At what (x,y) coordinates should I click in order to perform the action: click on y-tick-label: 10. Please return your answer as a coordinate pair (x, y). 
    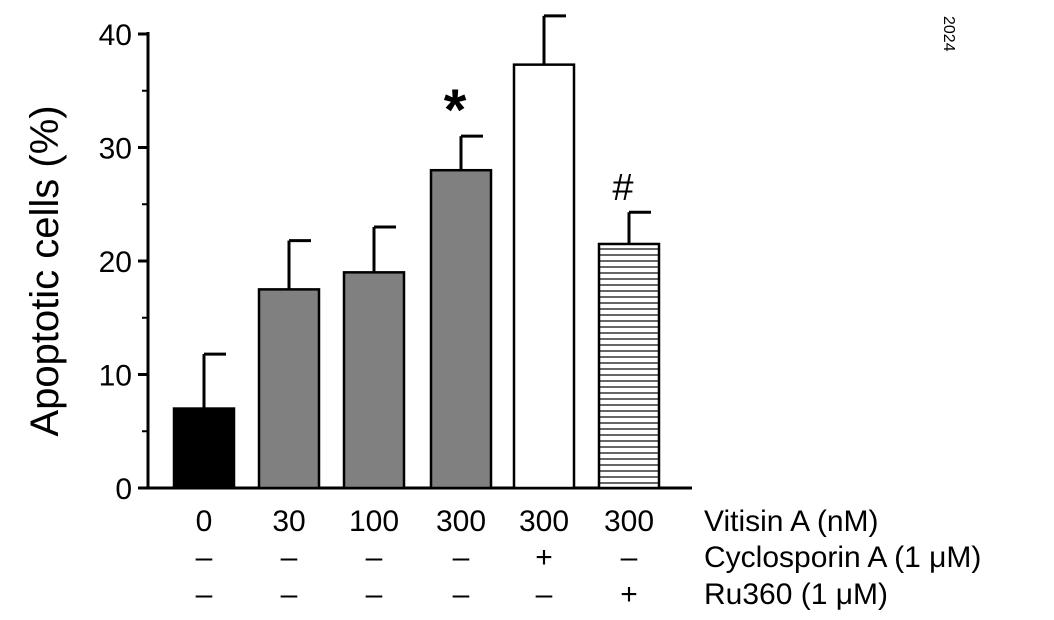
    Looking at the image, I should click on (115, 376).